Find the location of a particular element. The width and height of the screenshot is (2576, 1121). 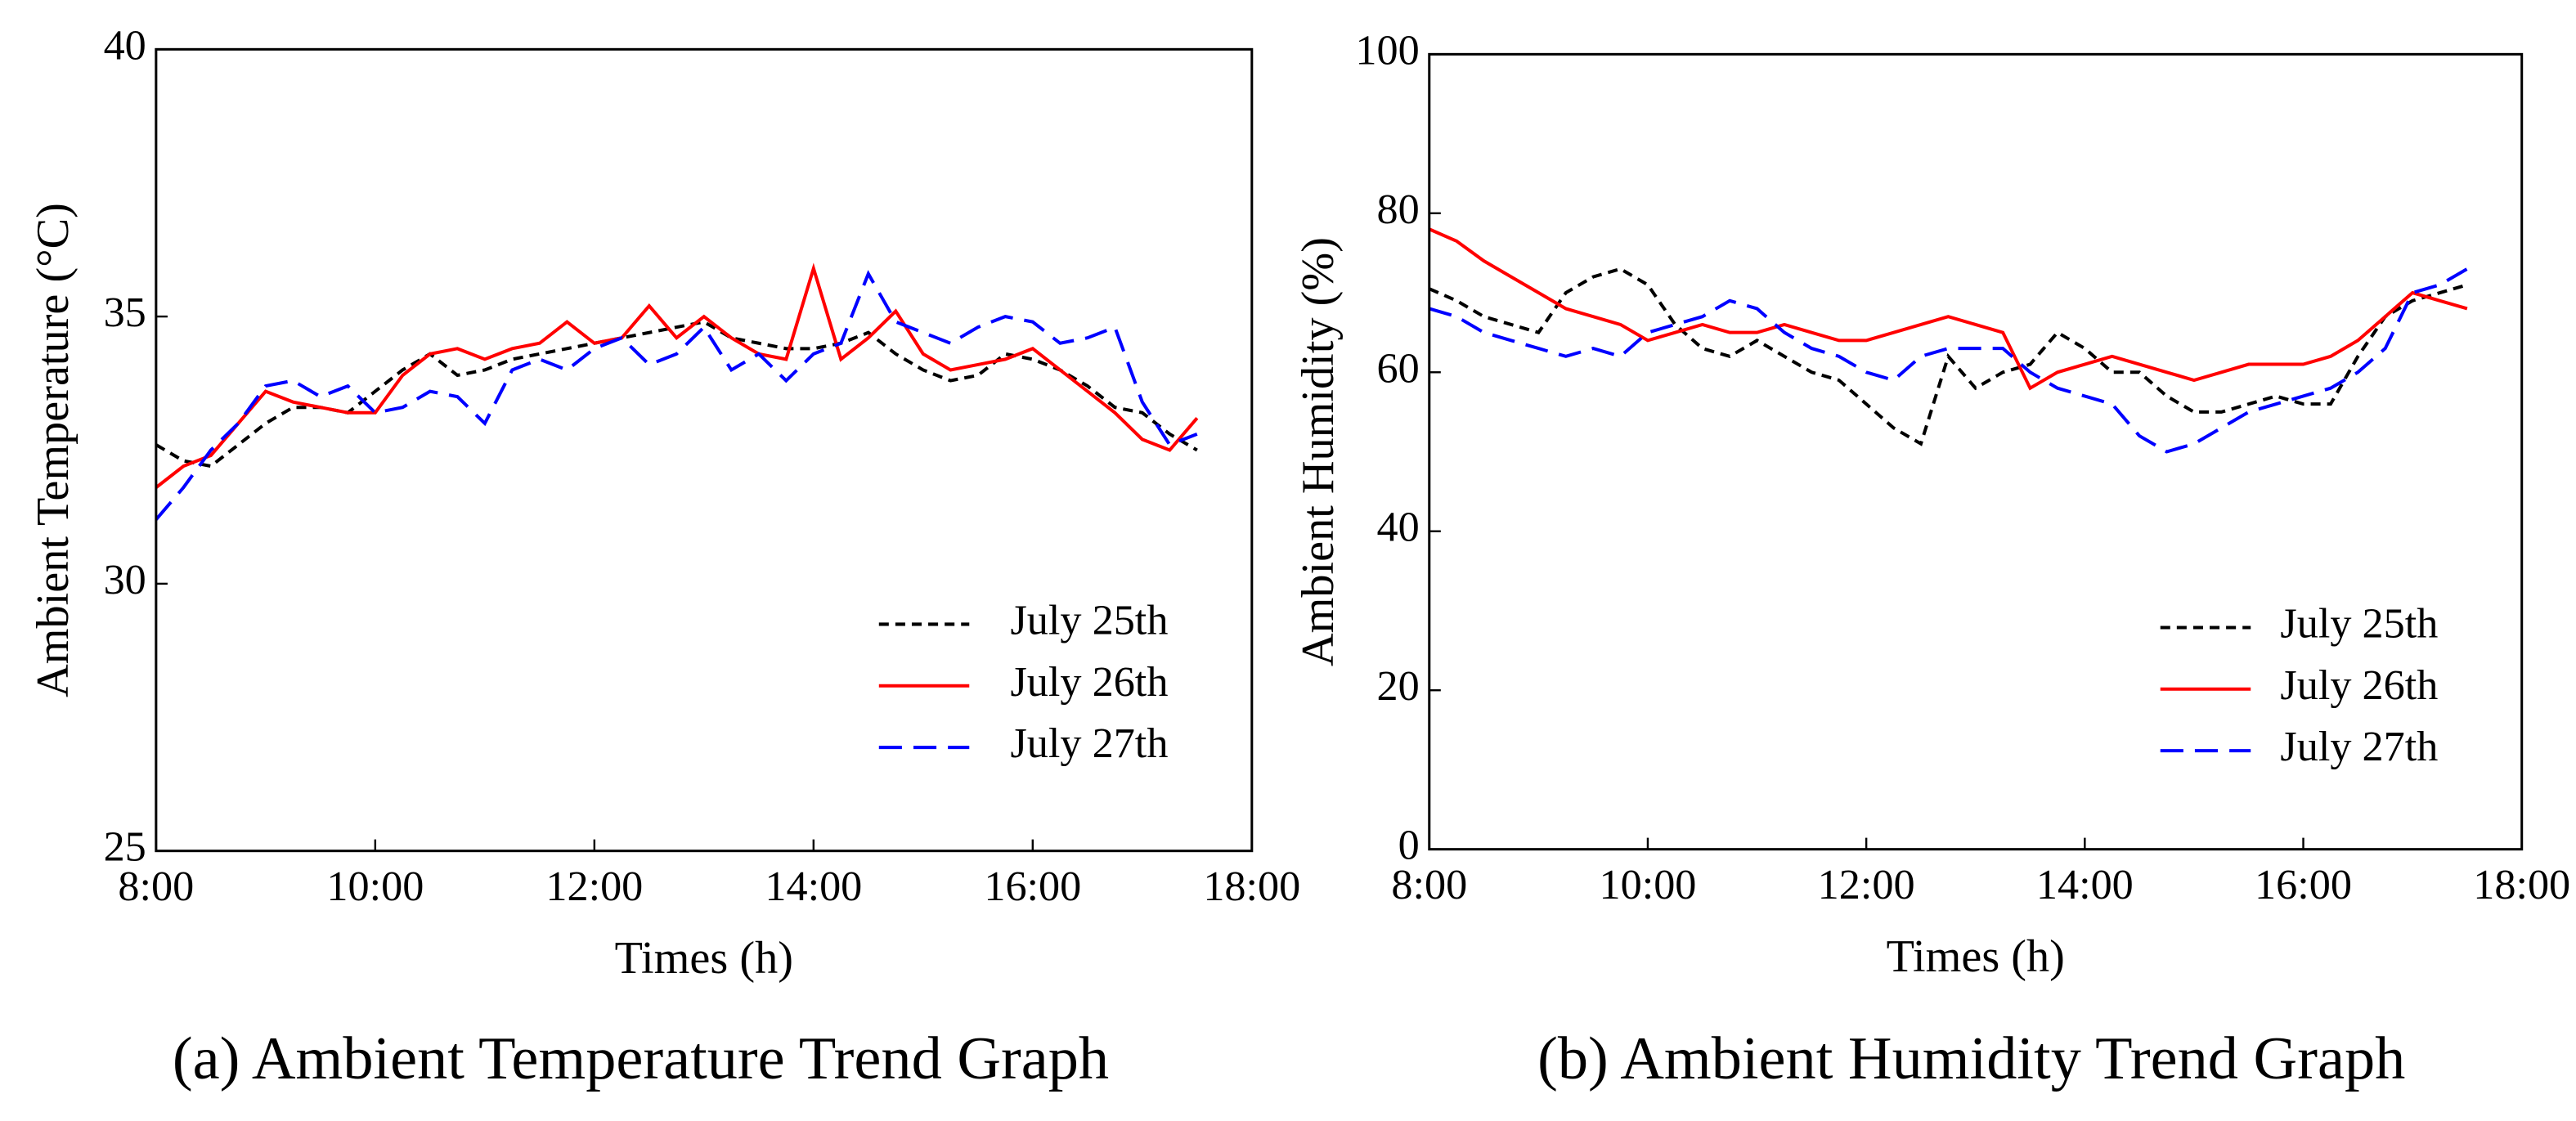

y-axis-label: Ambient Temperature (°C) is located at coordinates (53, 450).